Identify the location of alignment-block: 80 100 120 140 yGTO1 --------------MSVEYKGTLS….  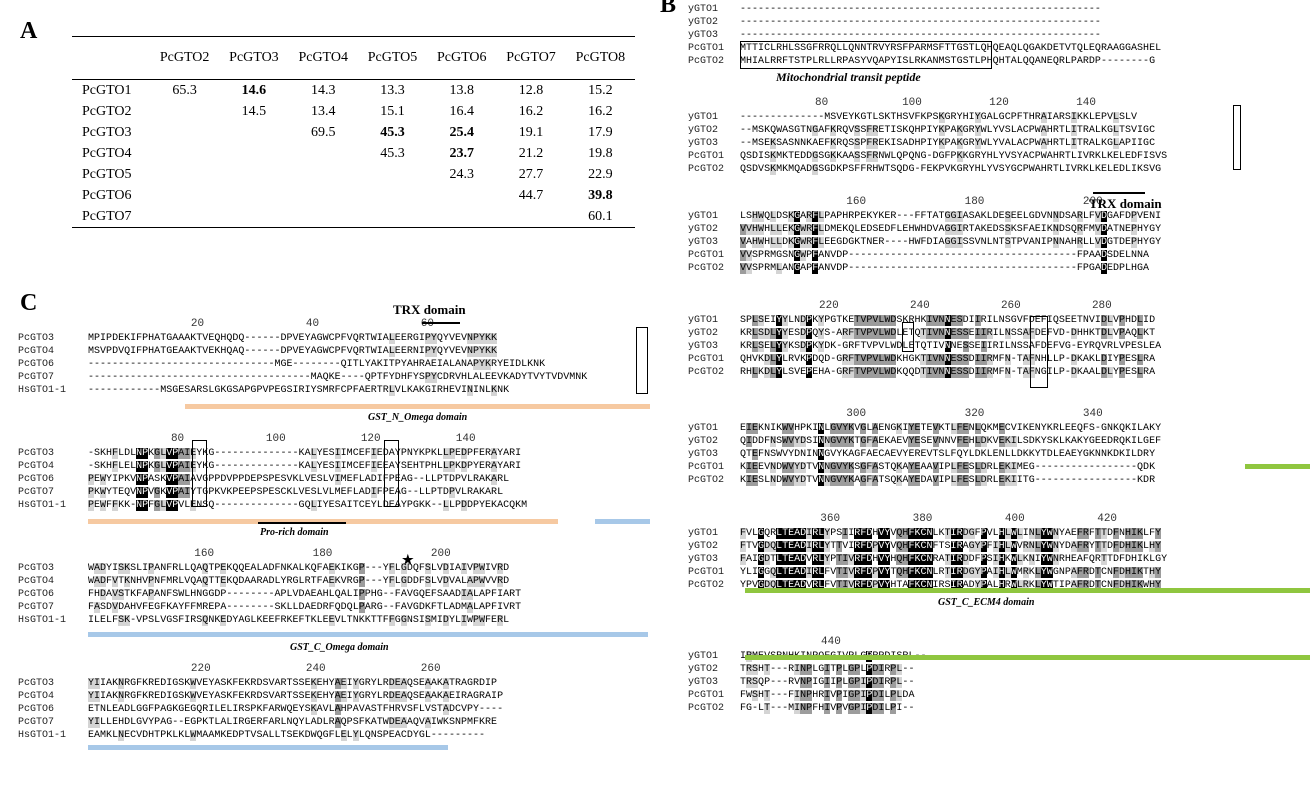
(927, 136).